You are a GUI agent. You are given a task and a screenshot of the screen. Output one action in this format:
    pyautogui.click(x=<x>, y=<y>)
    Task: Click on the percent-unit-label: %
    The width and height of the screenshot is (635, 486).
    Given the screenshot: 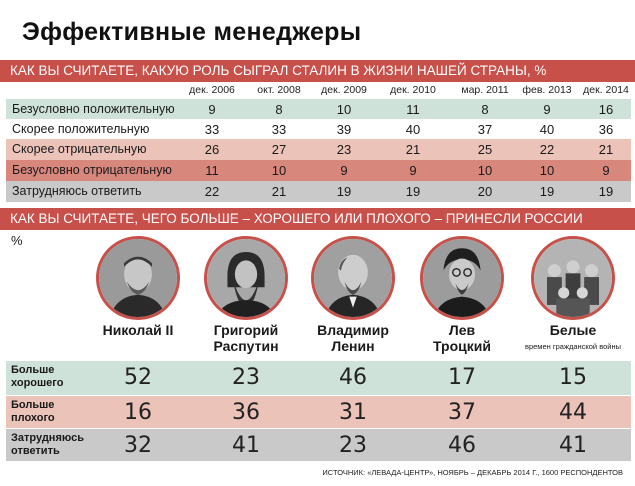 What is the action you would take?
    pyautogui.click(x=17, y=240)
    